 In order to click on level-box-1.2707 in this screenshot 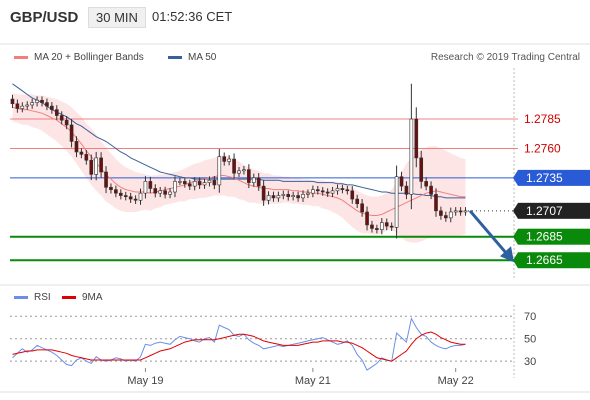, I will do `click(554, 210)`.